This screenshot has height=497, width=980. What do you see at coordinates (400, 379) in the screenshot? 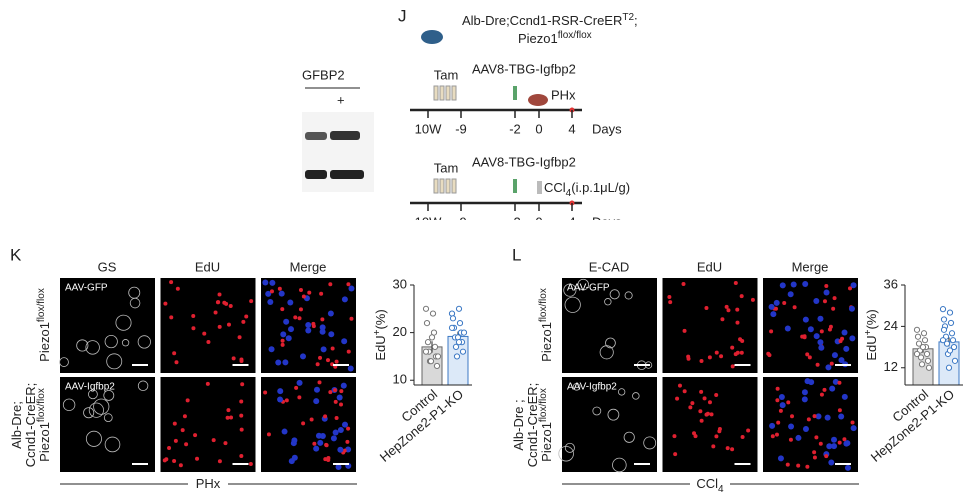
I see `y-tick-label: 10` at bounding box center [400, 379].